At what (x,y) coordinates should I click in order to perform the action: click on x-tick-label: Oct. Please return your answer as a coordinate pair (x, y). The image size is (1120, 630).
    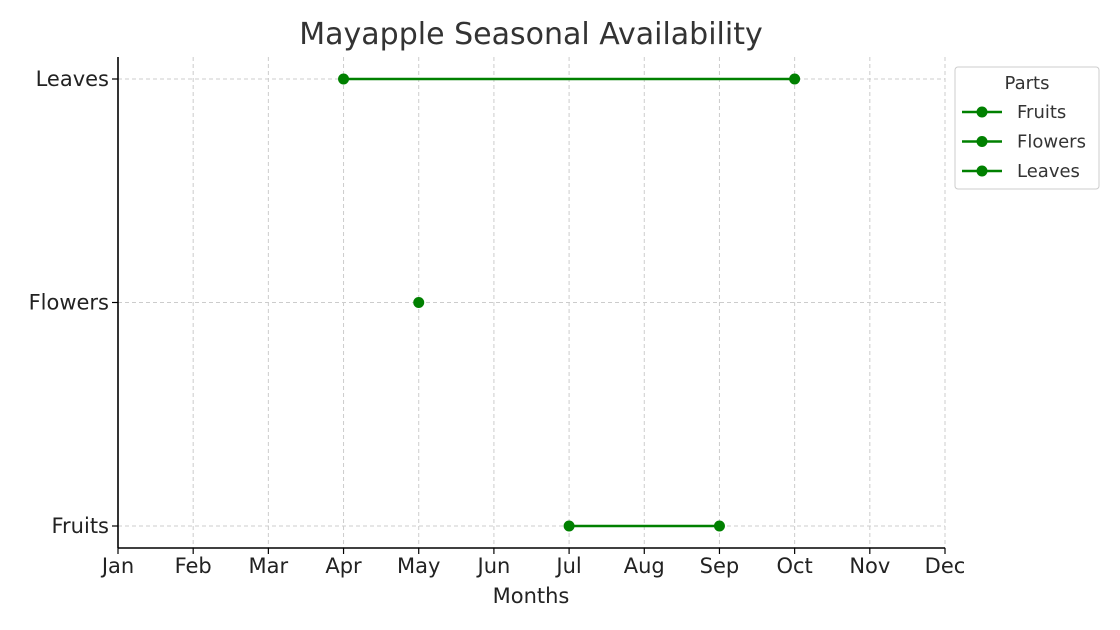
    Looking at the image, I should click on (794, 566).